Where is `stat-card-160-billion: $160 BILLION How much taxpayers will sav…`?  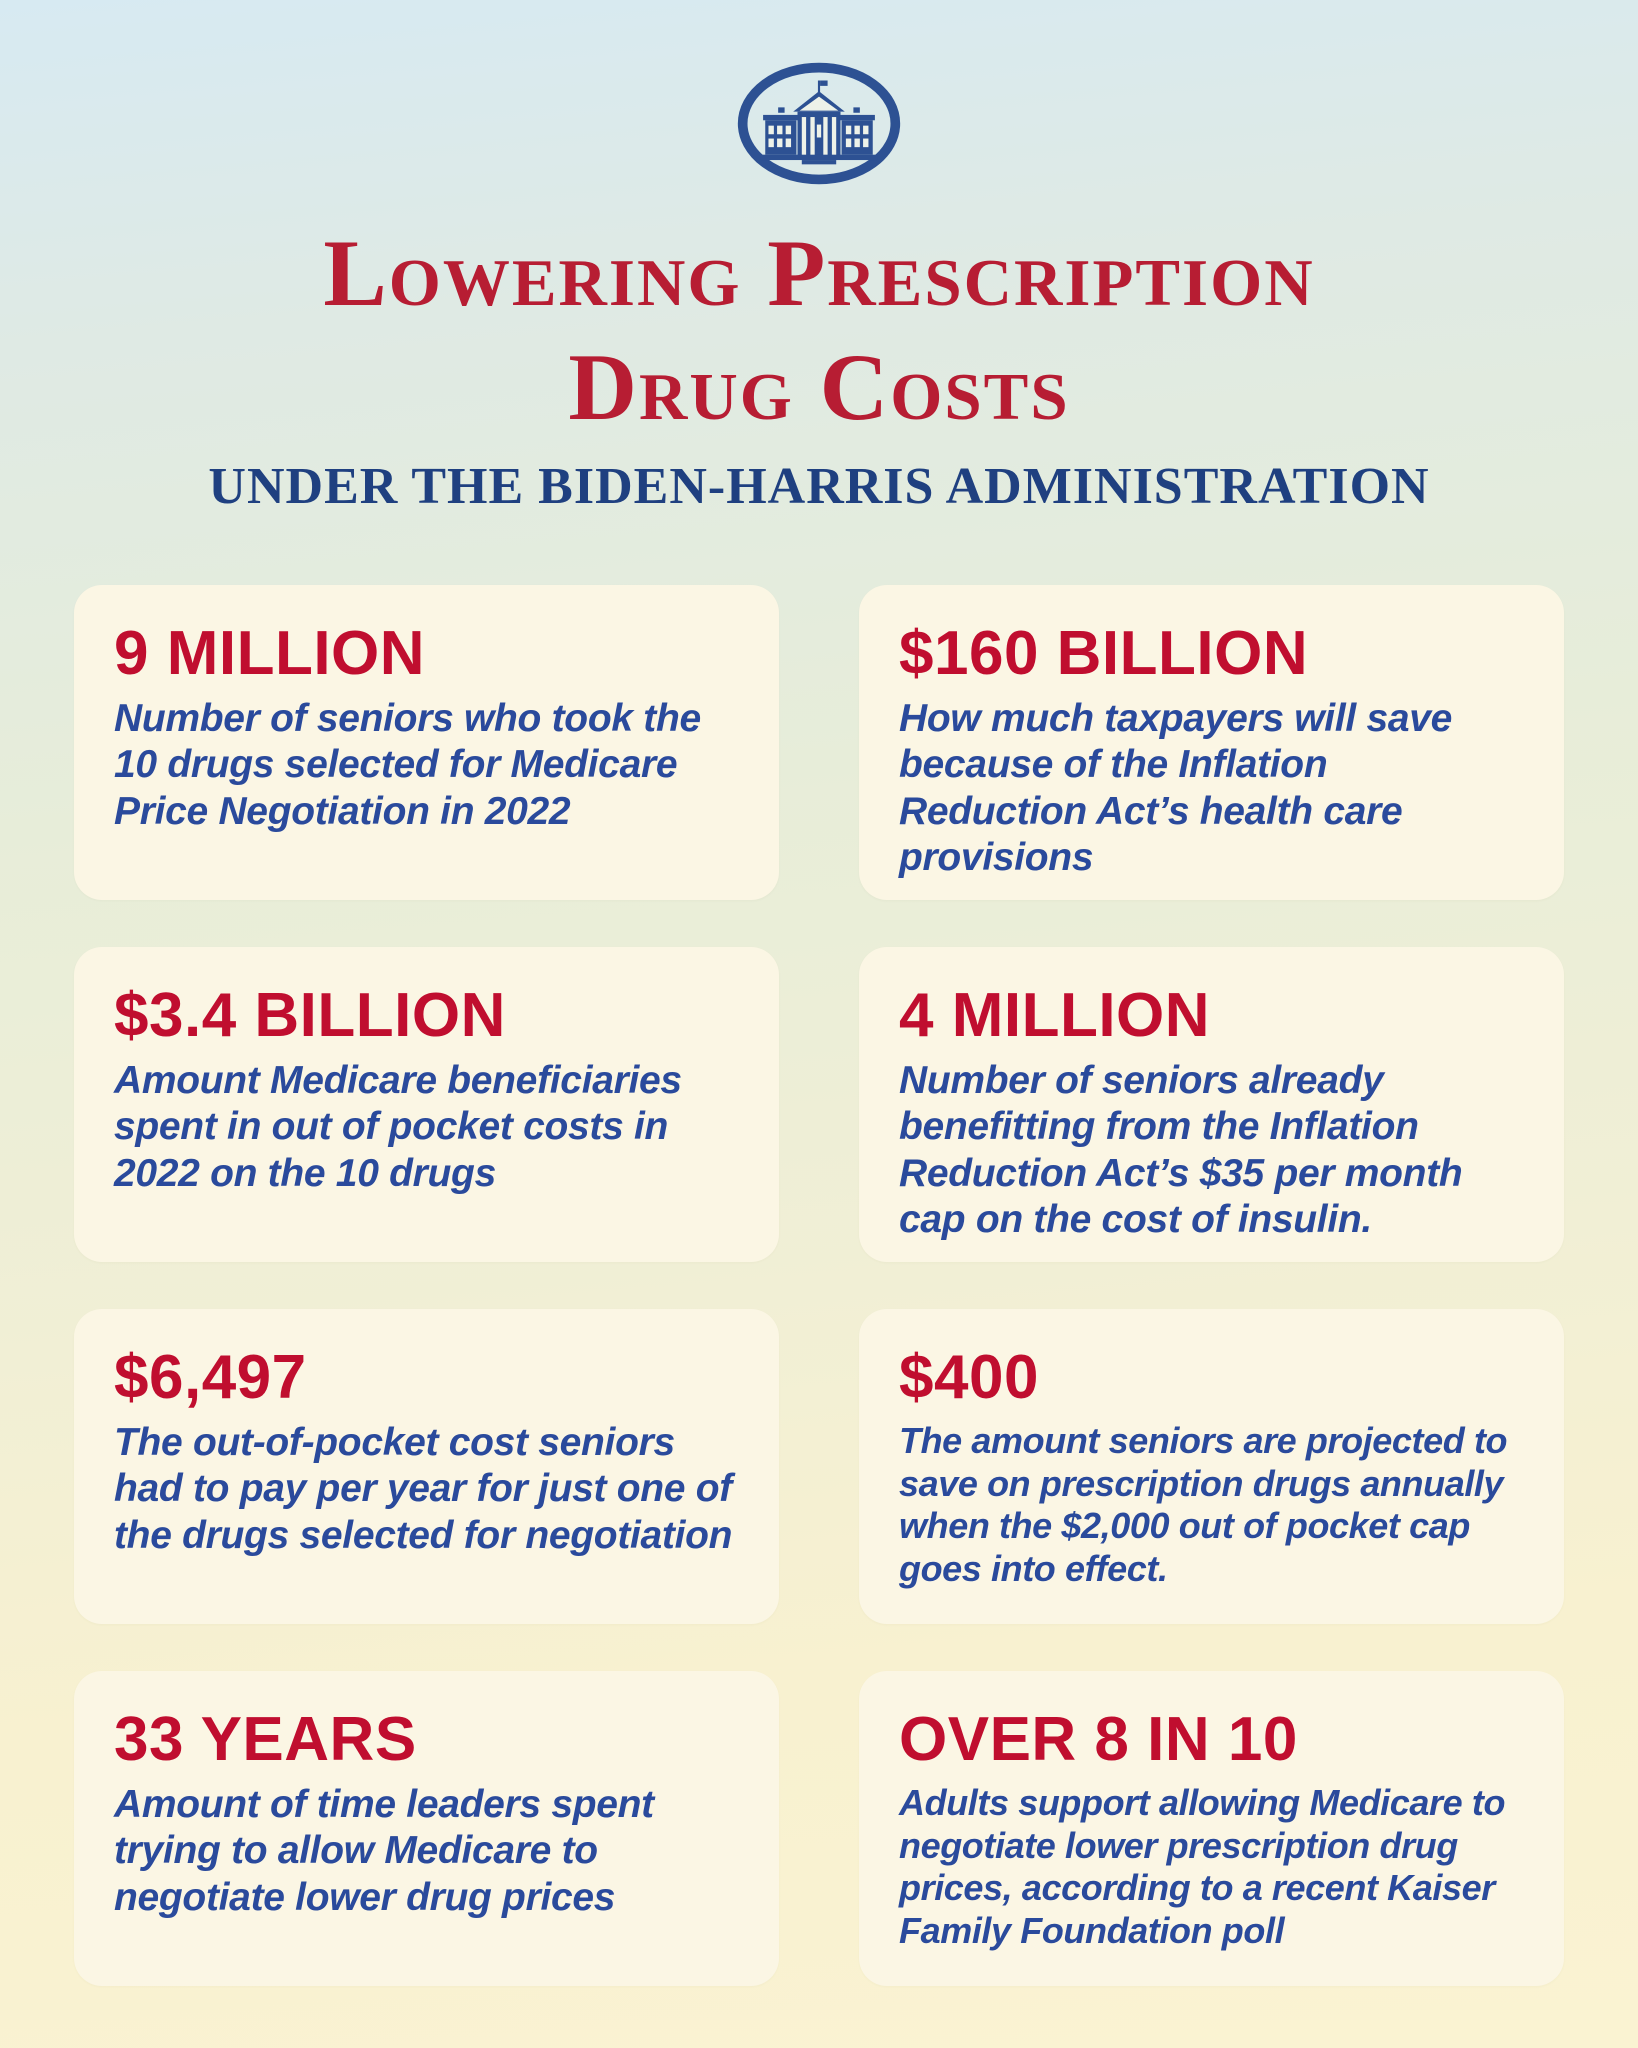 stat-card-160-billion: $160 BILLION How much taxpayers will sav… is located at coordinates (1211, 742).